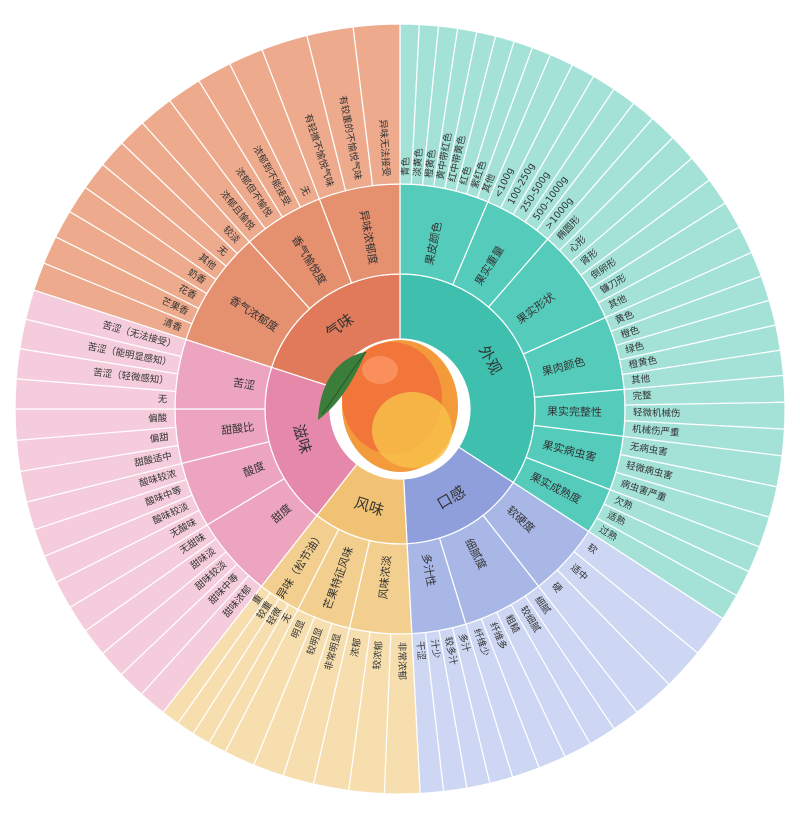  I want to click on attribute-label-texture-2: 多汁性, so click(429, 569).